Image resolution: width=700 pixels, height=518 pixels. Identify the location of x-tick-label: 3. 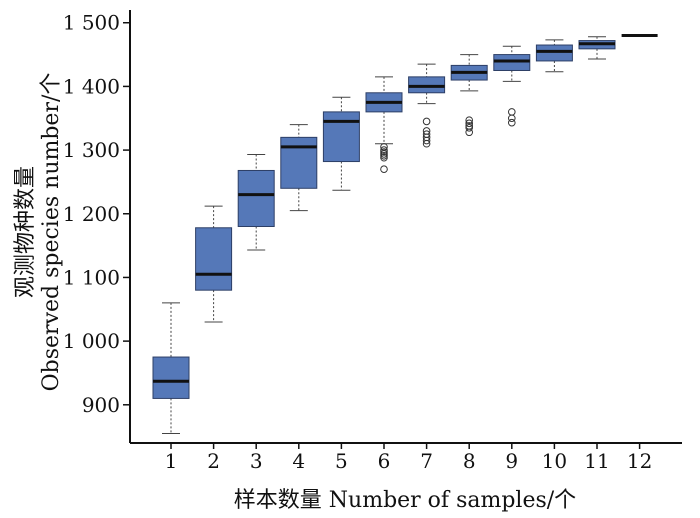
(256, 461).